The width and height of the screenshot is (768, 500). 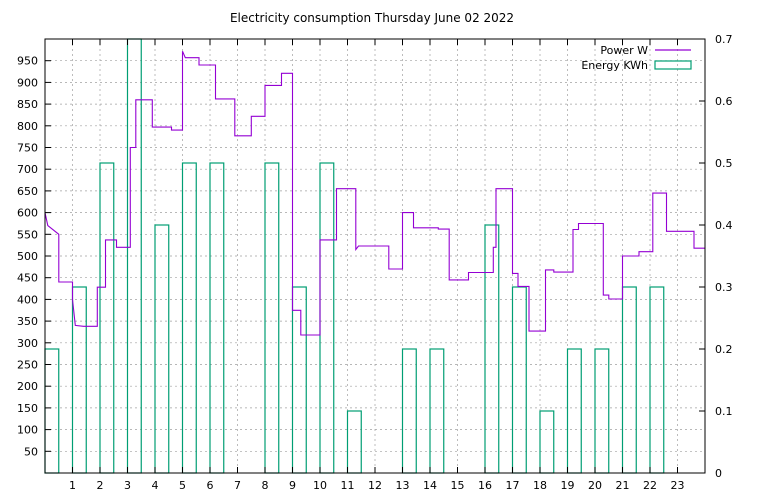 I want to click on x-tick-label: 3, so click(x=127, y=485).